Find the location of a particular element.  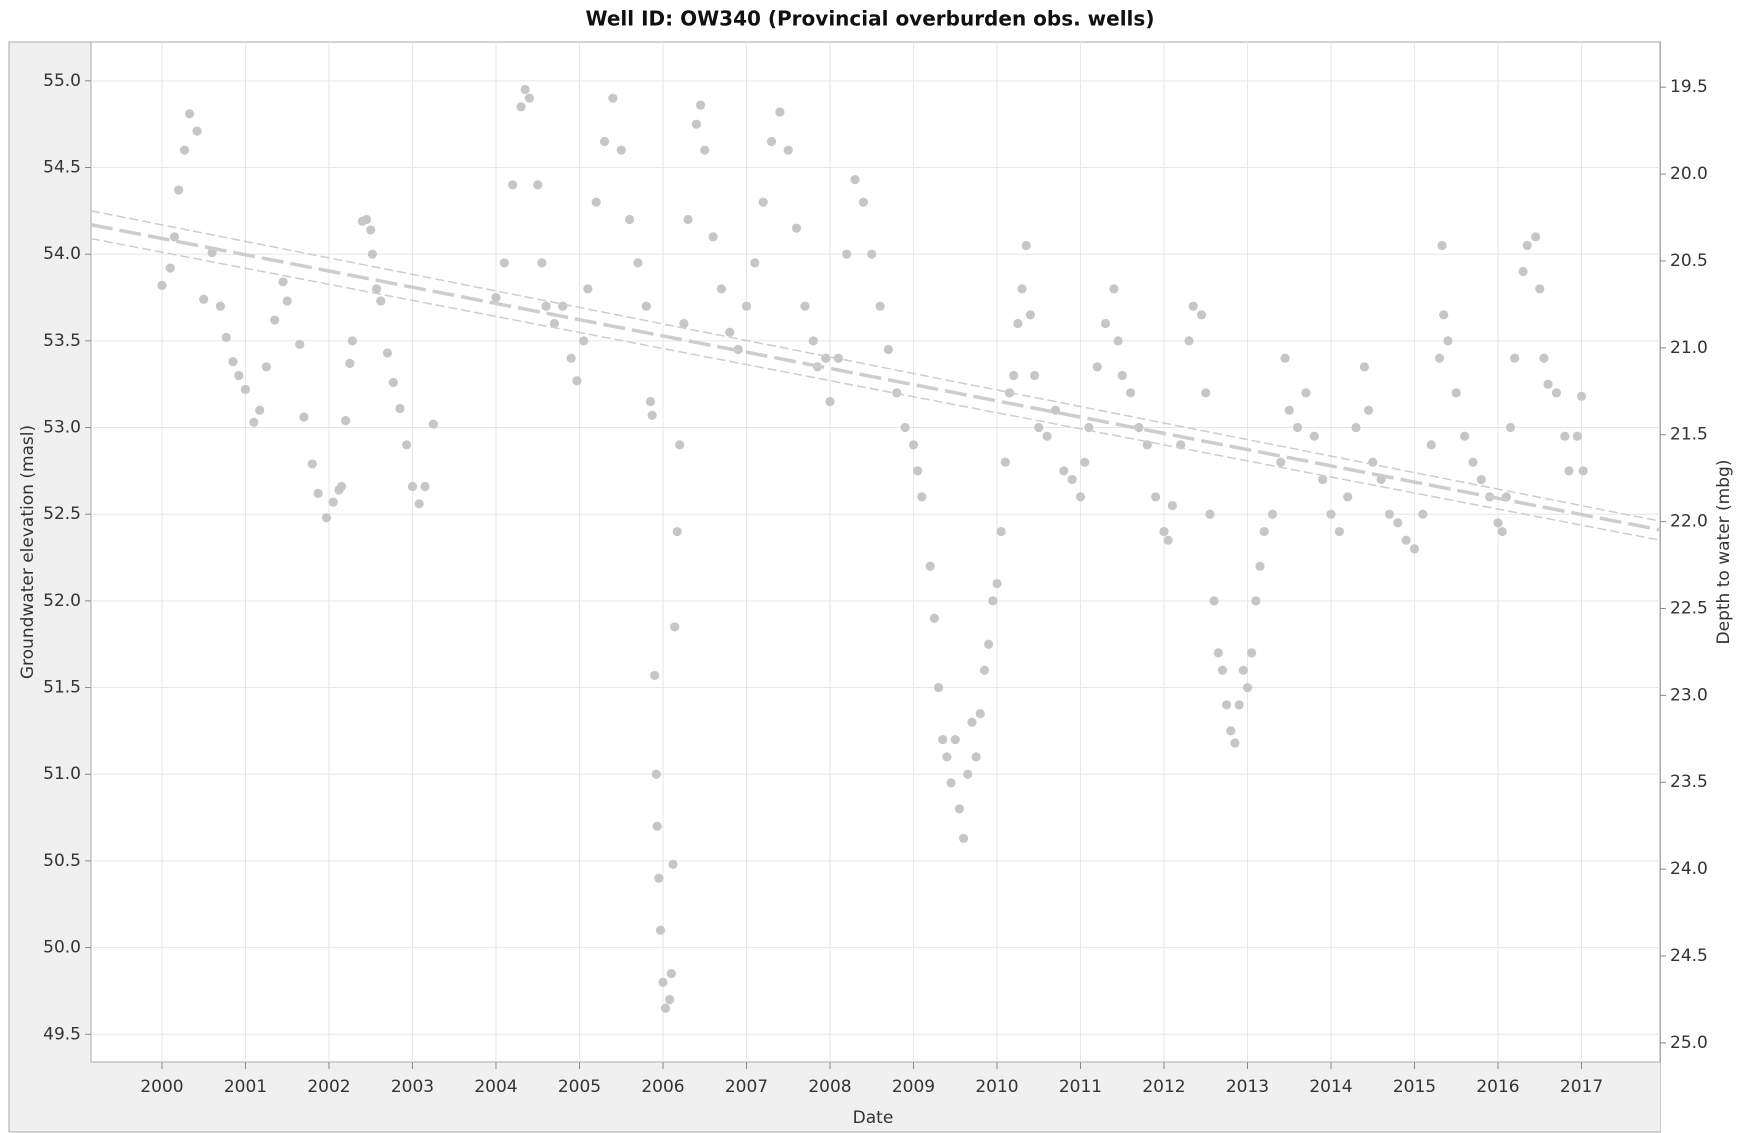

x-tick-label: 2010 is located at coordinates (996, 1087).